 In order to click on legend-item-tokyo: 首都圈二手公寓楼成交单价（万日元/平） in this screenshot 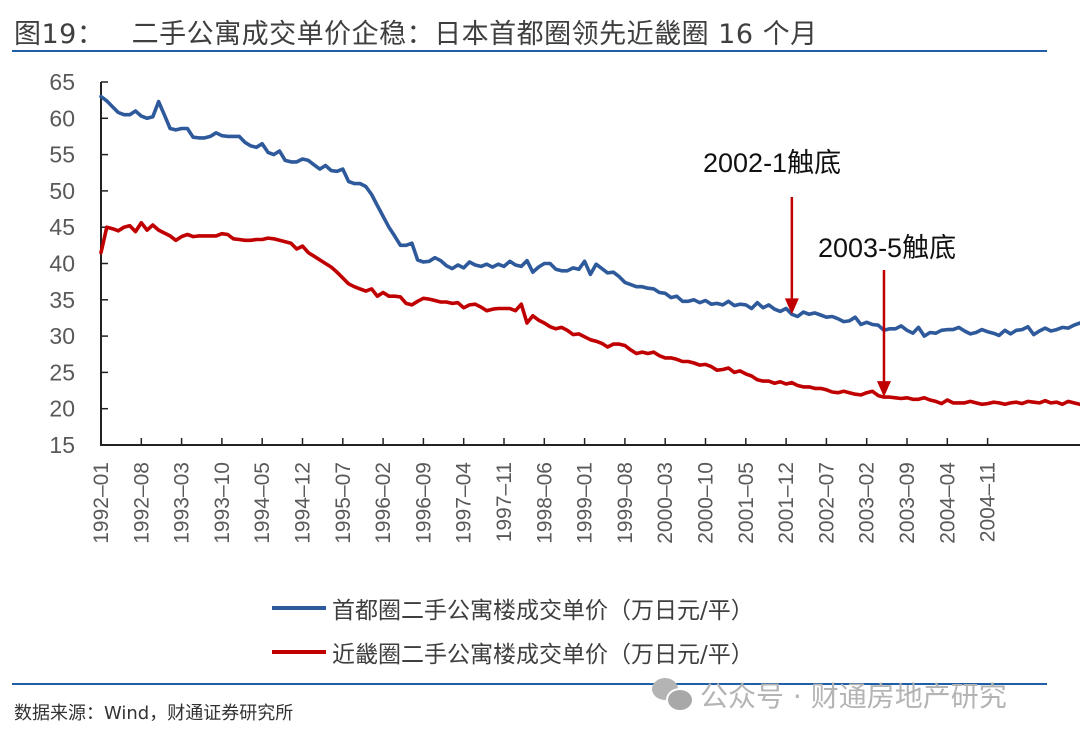, I will do `click(513, 608)`.